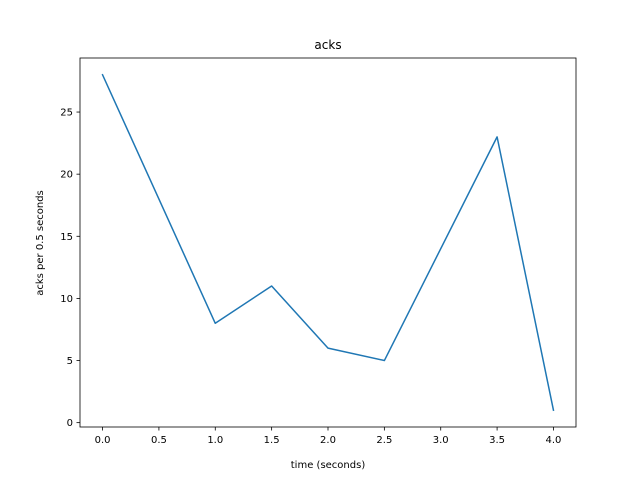 This screenshot has height=480, width=640. Describe the element at coordinates (497, 440) in the screenshot. I see `x-tick-label: 3.5` at that location.